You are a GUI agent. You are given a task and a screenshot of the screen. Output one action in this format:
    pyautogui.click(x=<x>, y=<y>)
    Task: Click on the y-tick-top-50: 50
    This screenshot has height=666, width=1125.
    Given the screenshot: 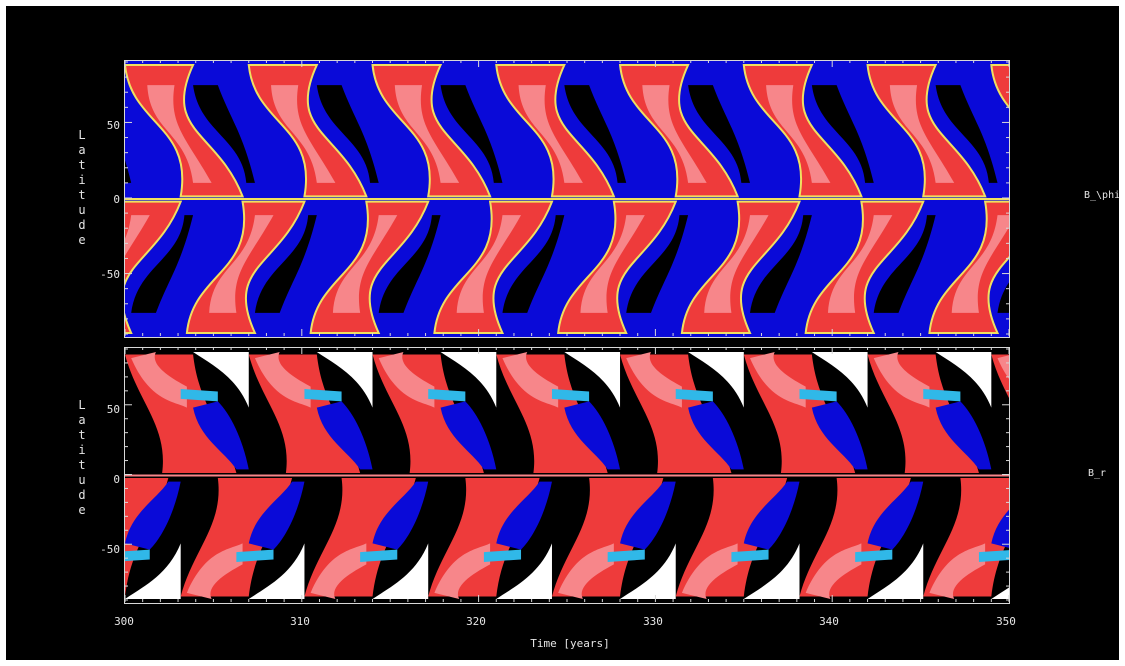 What is the action you would take?
    pyautogui.click(x=113, y=125)
    